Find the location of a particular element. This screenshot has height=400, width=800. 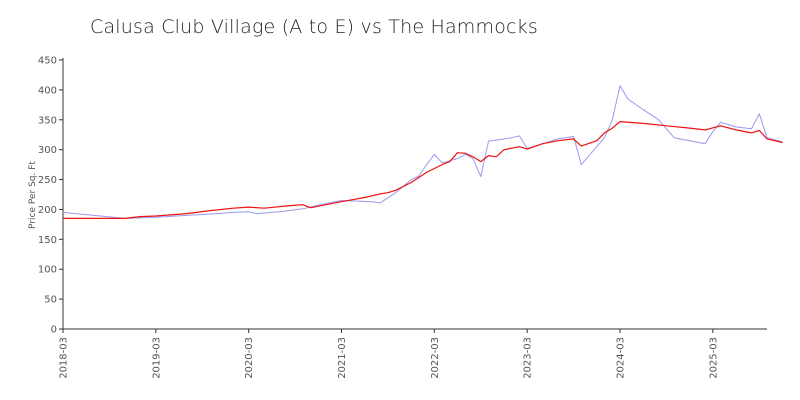

y-axis-label: Price Per Sq. Ft is located at coordinates (33, 195).